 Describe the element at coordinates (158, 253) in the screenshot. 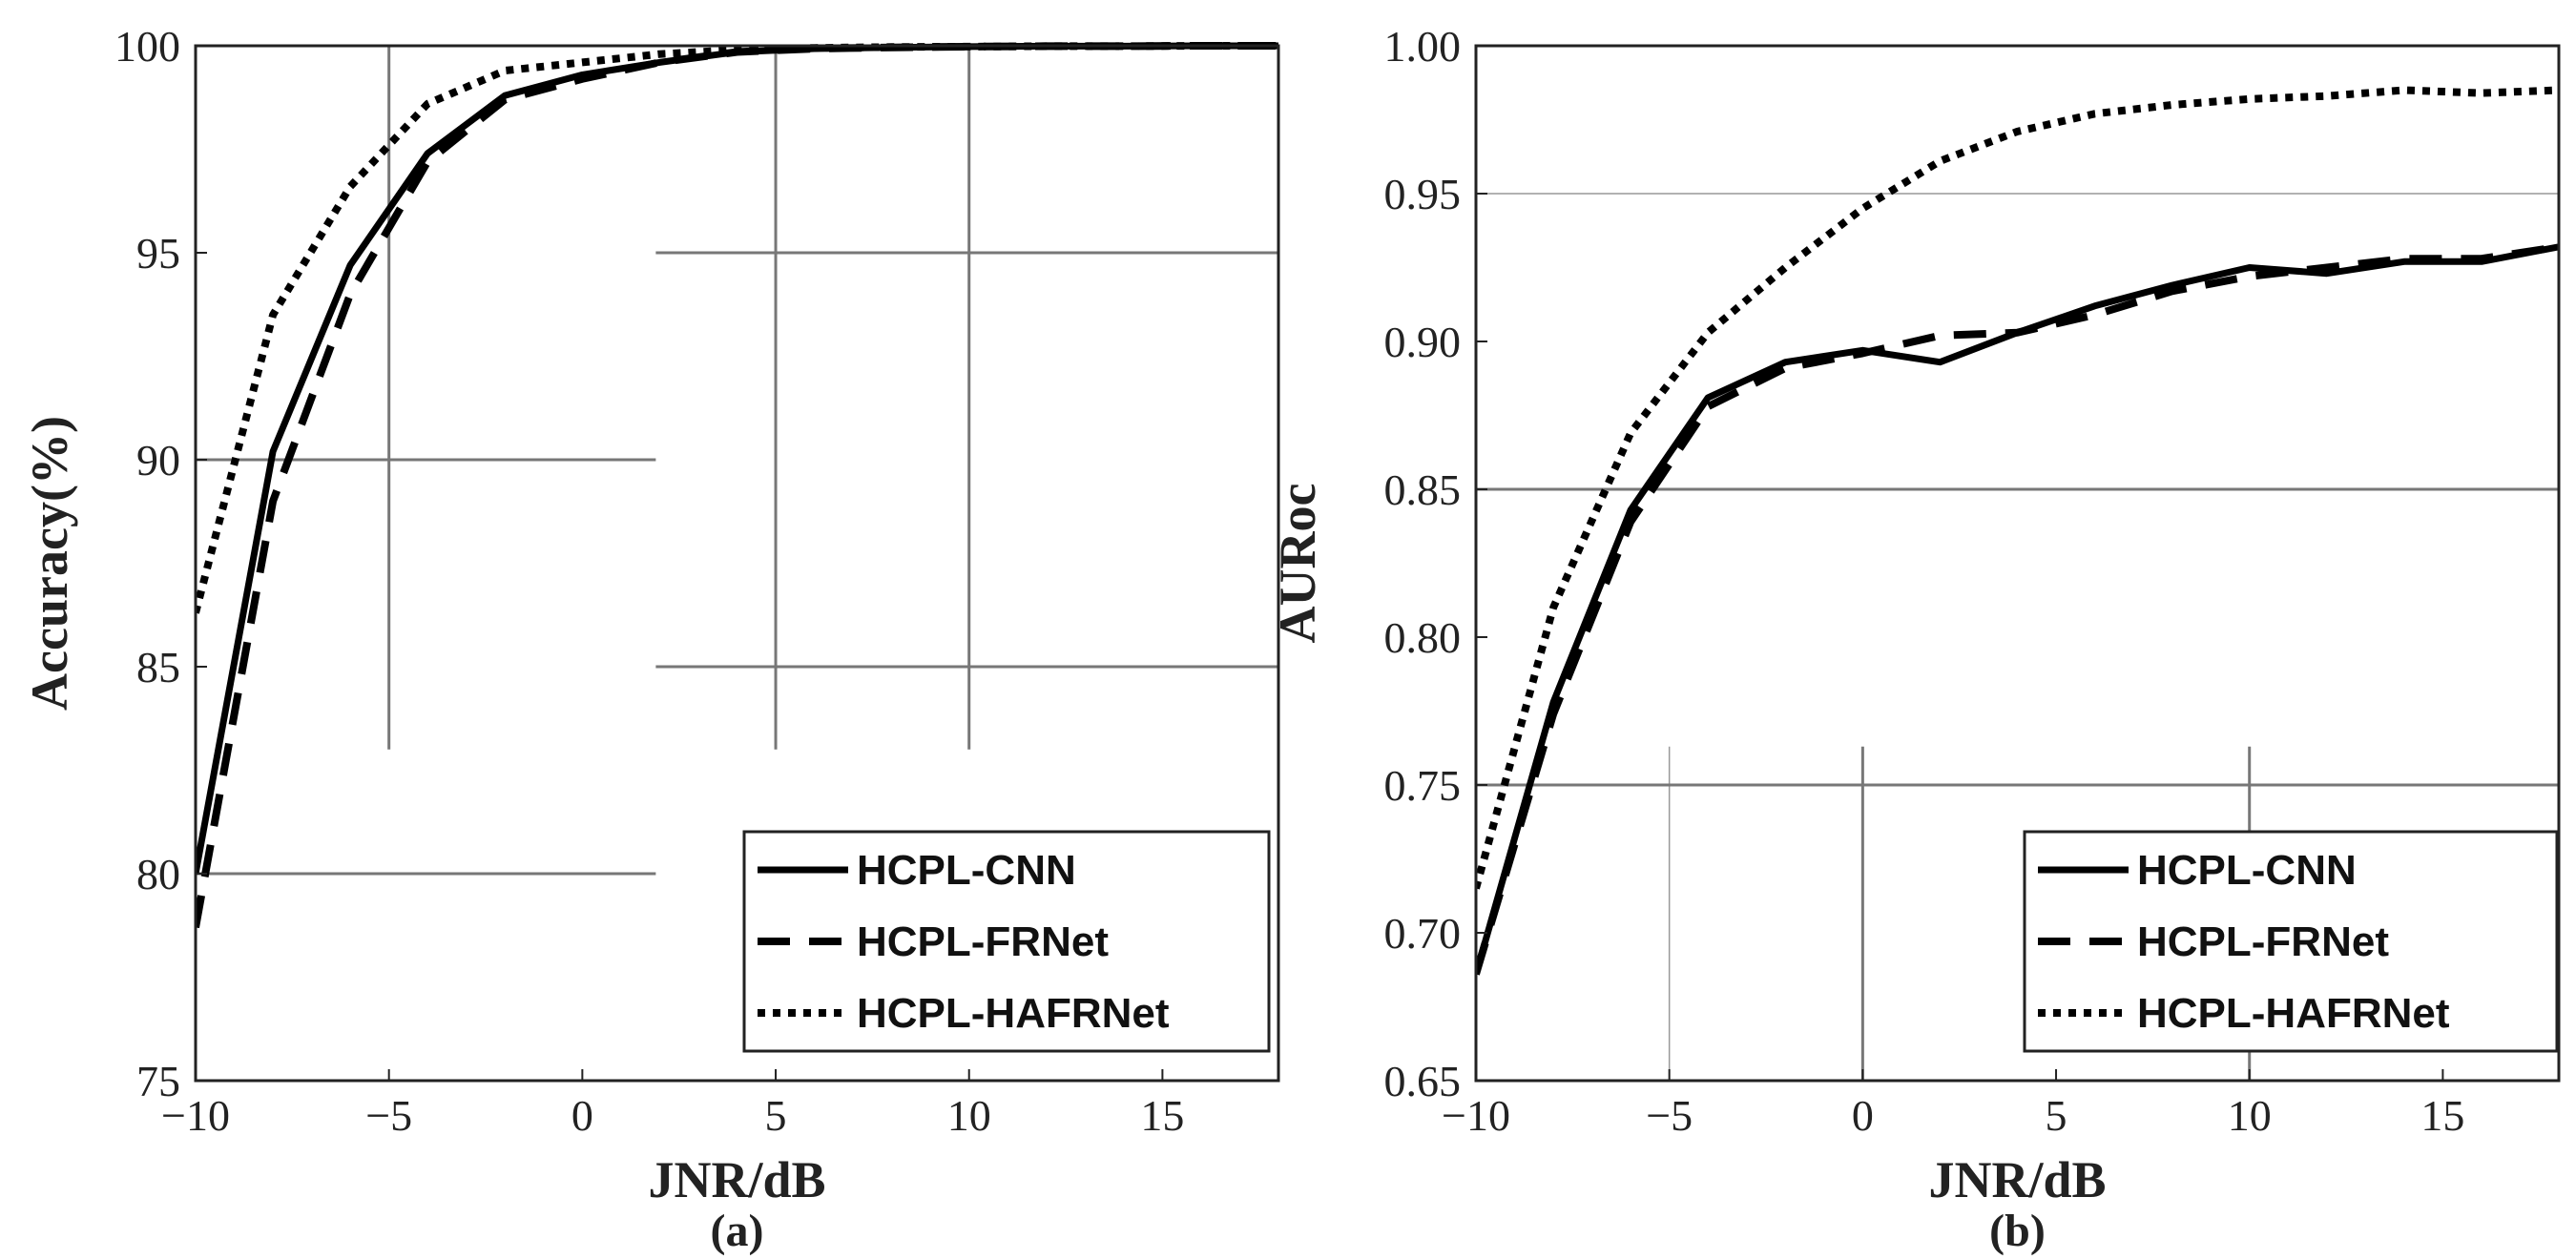

I see `y-tick-label: 95` at that location.